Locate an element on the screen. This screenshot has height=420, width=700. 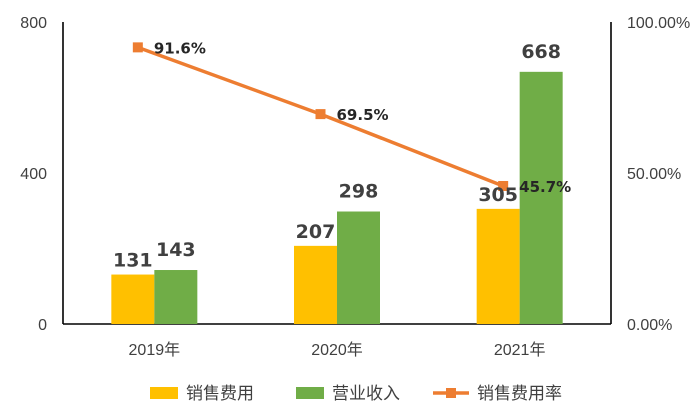
x-tick-label: 2019年 is located at coordinates (155, 350).